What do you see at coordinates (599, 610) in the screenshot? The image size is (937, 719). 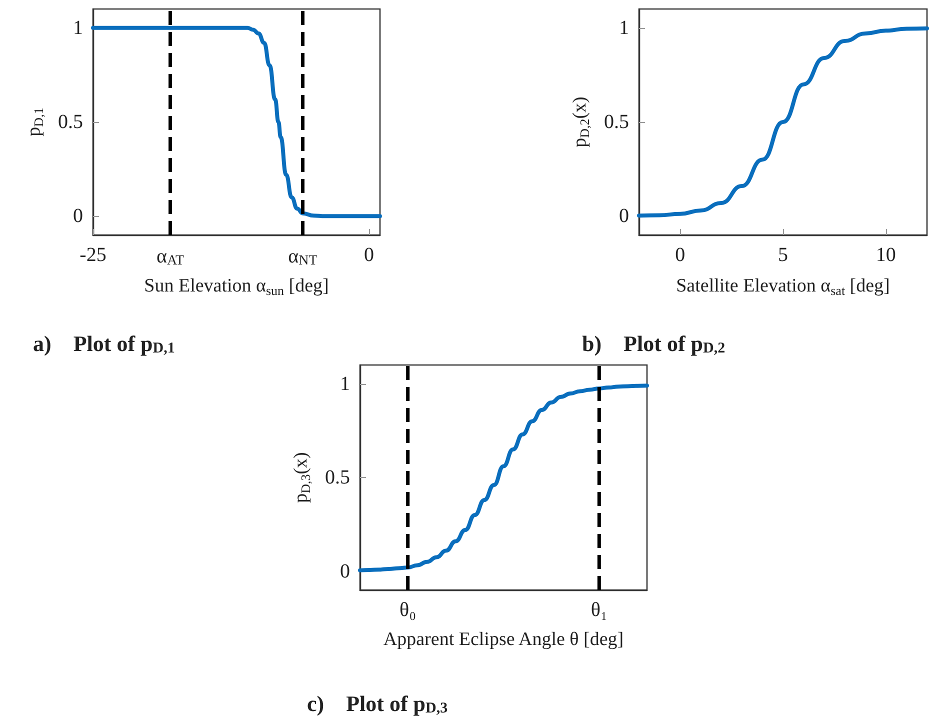 I see `x-tick-label: θ₁` at bounding box center [599, 610].